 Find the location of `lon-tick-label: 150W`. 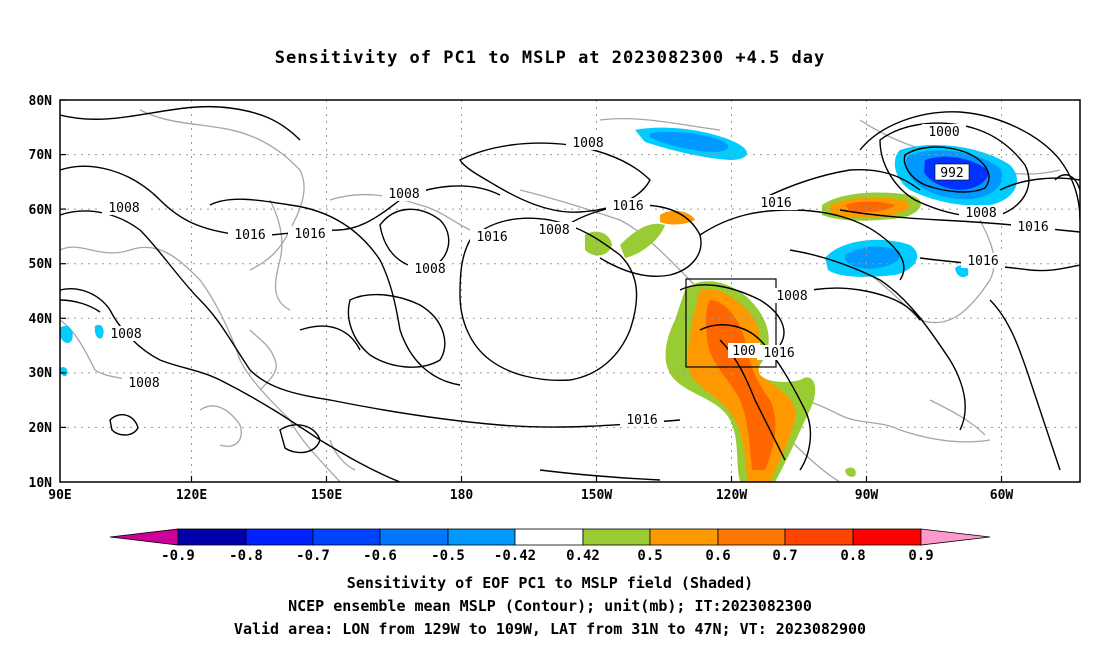

lon-tick-label: 150W is located at coordinates (596, 495).